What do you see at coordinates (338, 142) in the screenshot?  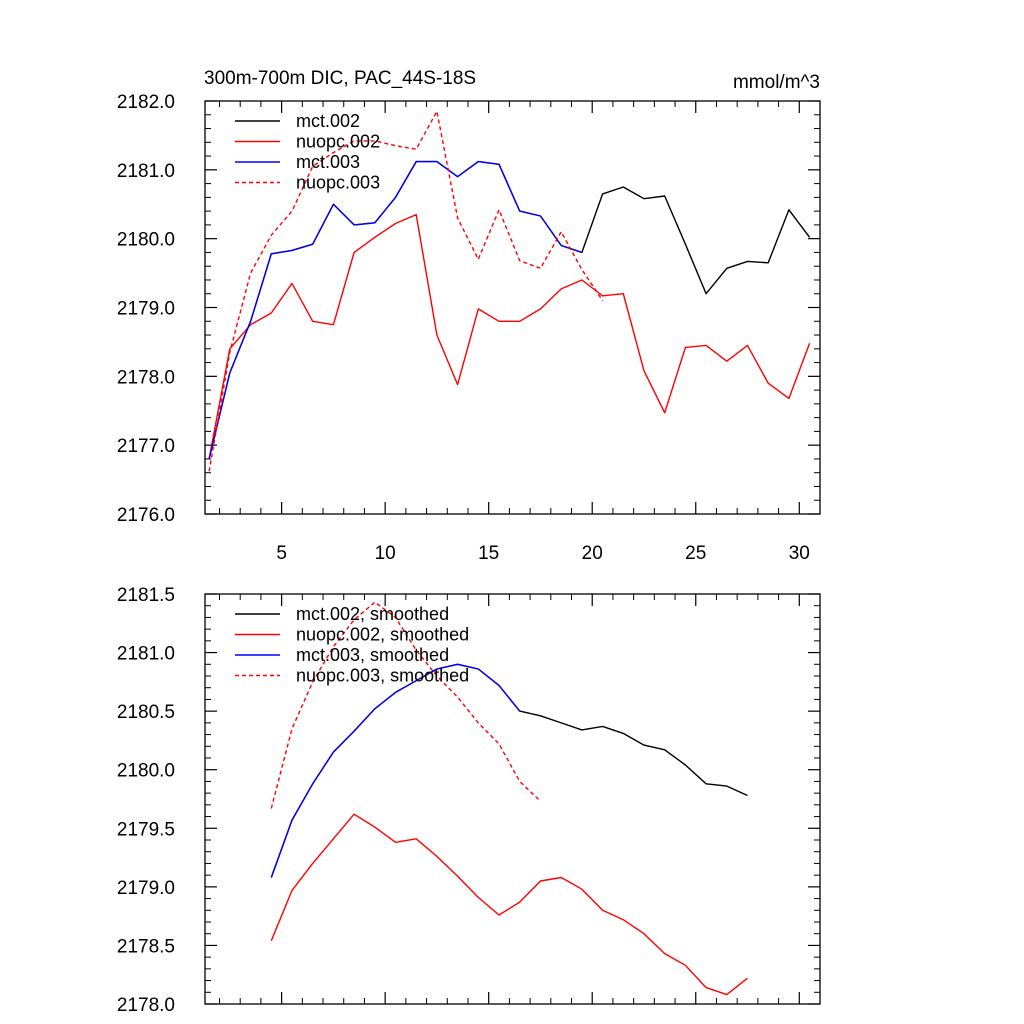 I see `legend-label: nuopc.002` at bounding box center [338, 142].